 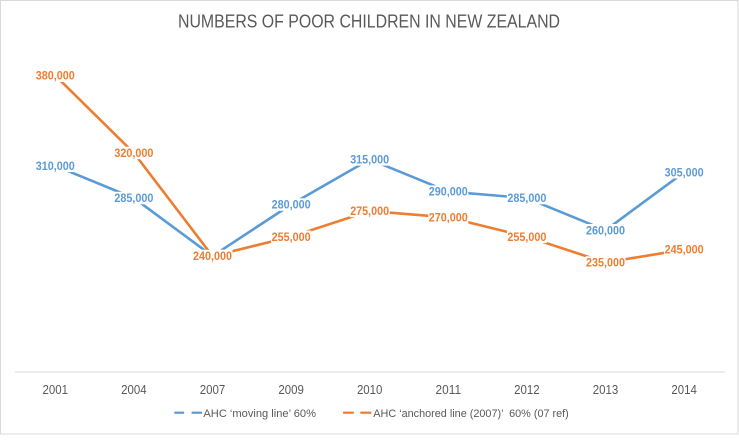 I want to click on svg-text: AHC ‘moving line’ 60%, so click(x=259, y=414).